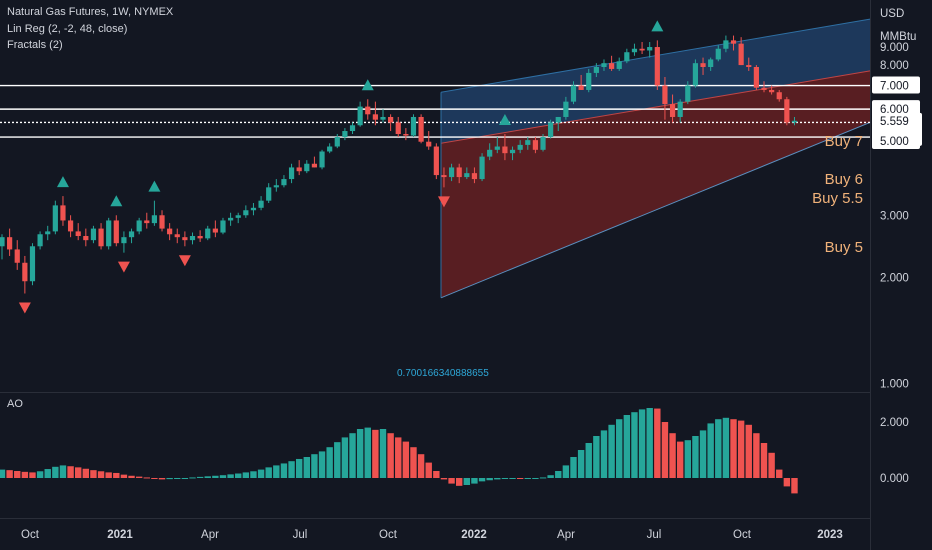 The width and height of the screenshot is (932, 550). What do you see at coordinates (894, 48) in the screenshot?
I see `price-tick: 9.000` at bounding box center [894, 48].